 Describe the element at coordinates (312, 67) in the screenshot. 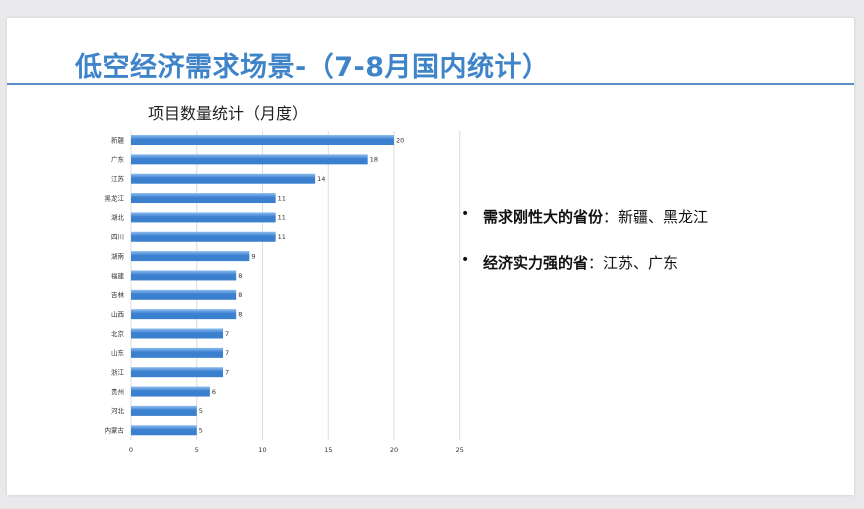

I see `slide-title: 低空经济需求场景-（7-8月国内统计）` at that location.